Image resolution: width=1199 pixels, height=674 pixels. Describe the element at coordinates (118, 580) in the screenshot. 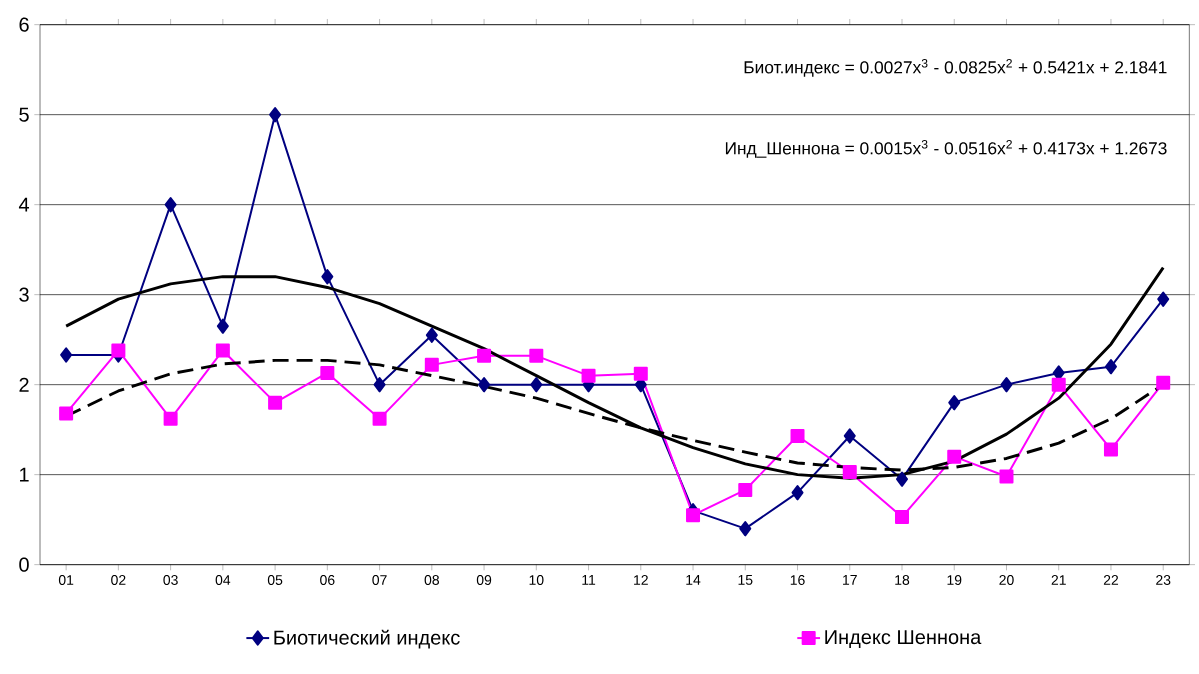

I see `x-tick-label: 02` at that location.